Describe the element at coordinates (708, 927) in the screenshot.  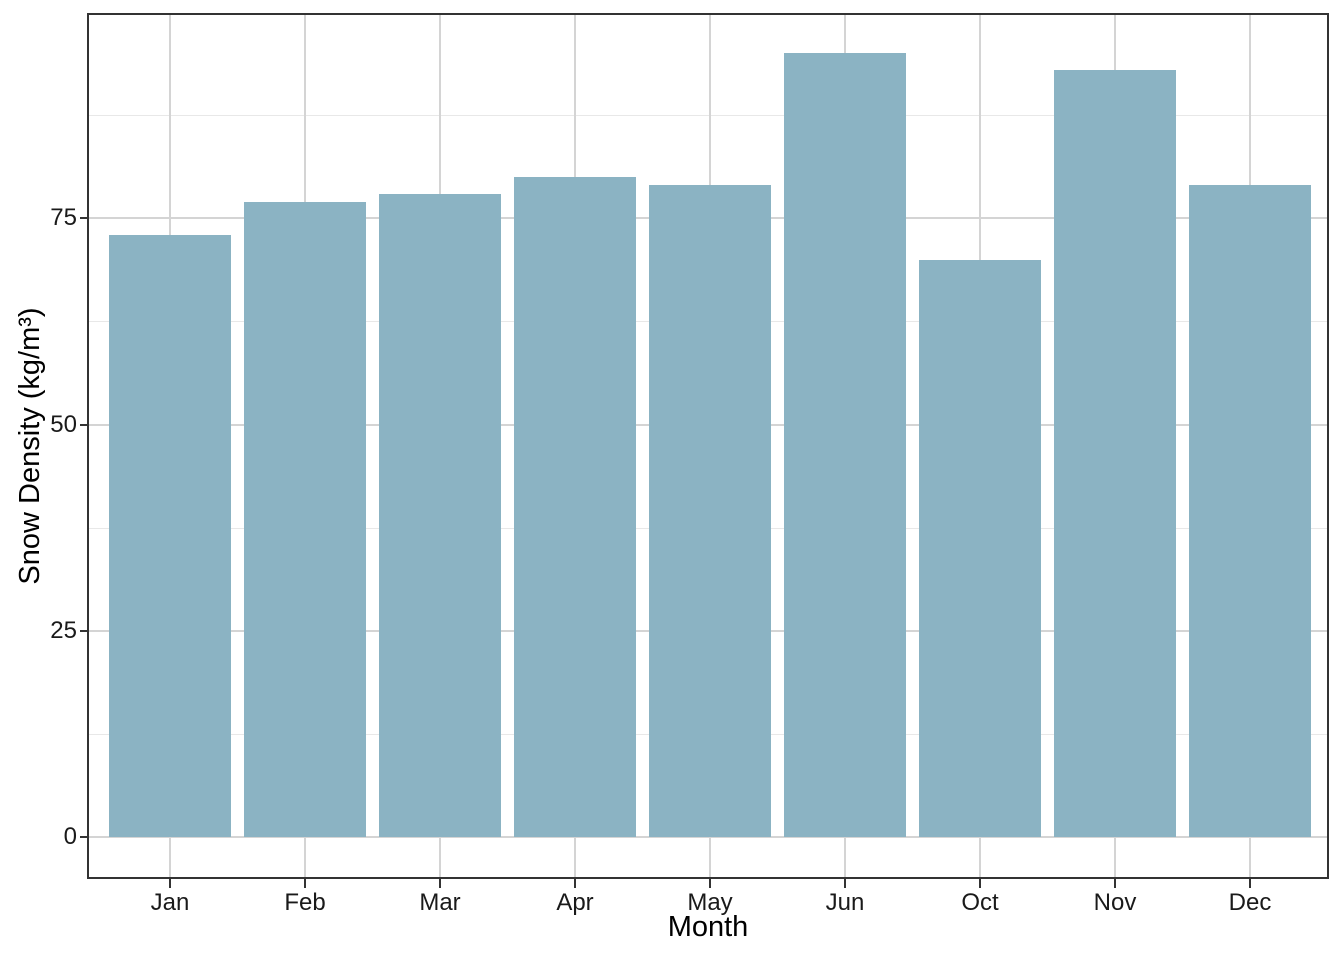
I see `x-axis-title: Month` at that location.